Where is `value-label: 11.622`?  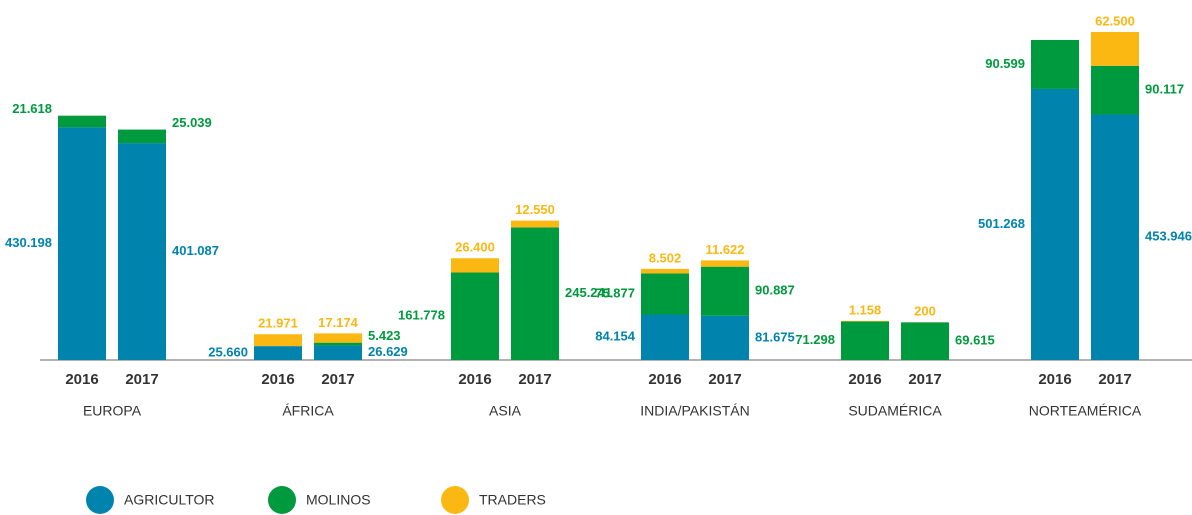
value-label: 11.622 is located at coordinates (724, 249).